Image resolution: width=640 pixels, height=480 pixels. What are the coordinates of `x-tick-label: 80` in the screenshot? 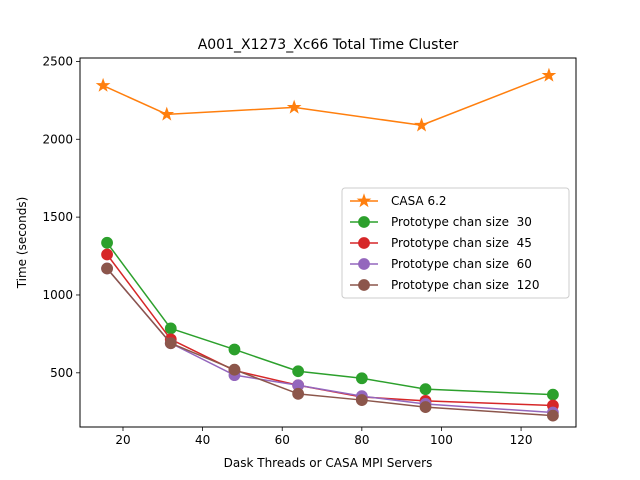 It's located at (361, 440).